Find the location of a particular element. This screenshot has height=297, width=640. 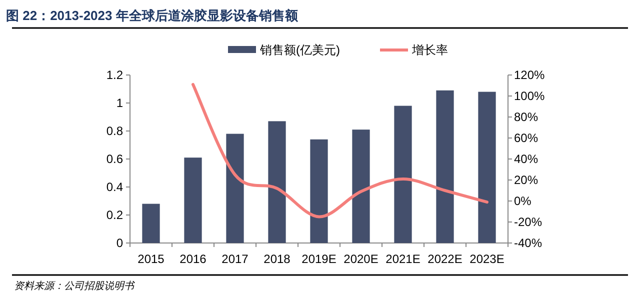

y2-tick-label: -40% is located at coordinates (528, 243).